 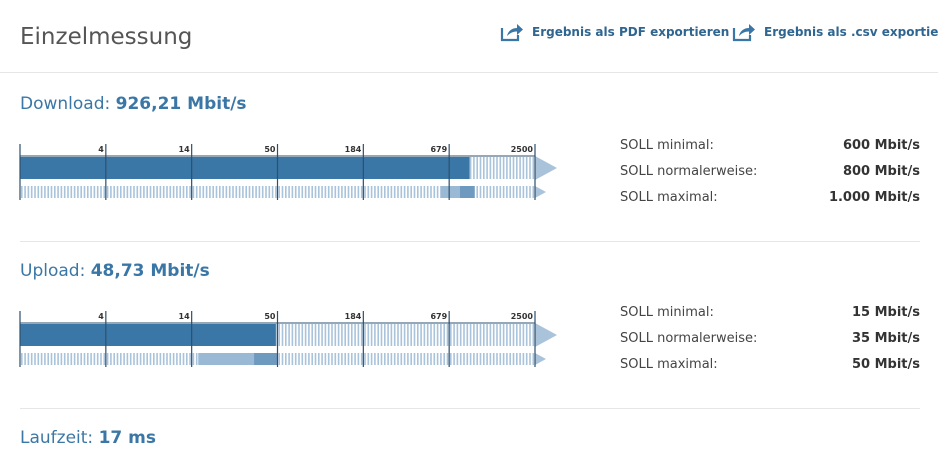 I want to click on soll-min-value: 600 Mbit/s, so click(x=881, y=145).